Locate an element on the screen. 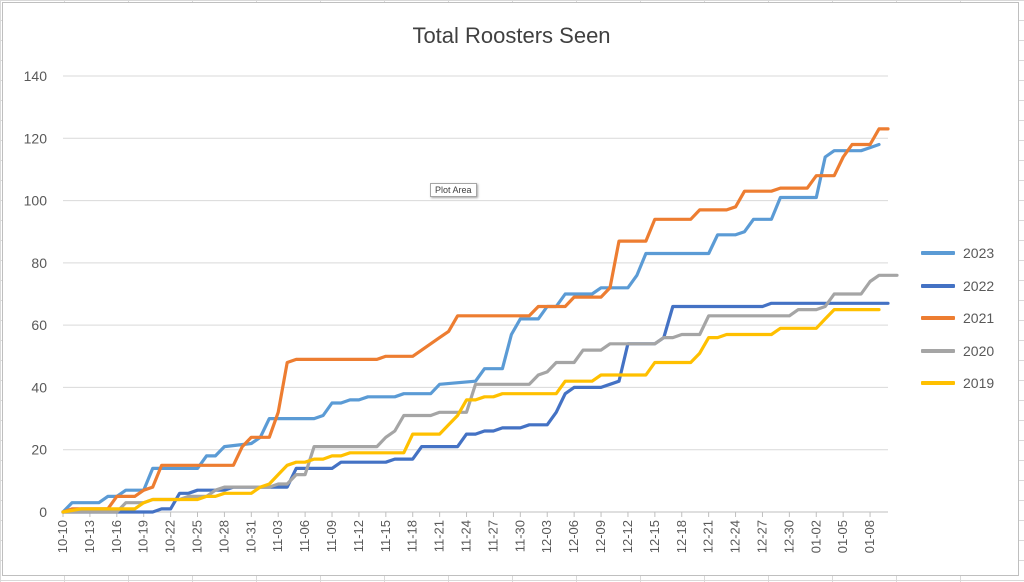 Image resolution: width=1024 pixels, height=582 pixels. x-tick-label: 12-30 is located at coordinates (788, 536).